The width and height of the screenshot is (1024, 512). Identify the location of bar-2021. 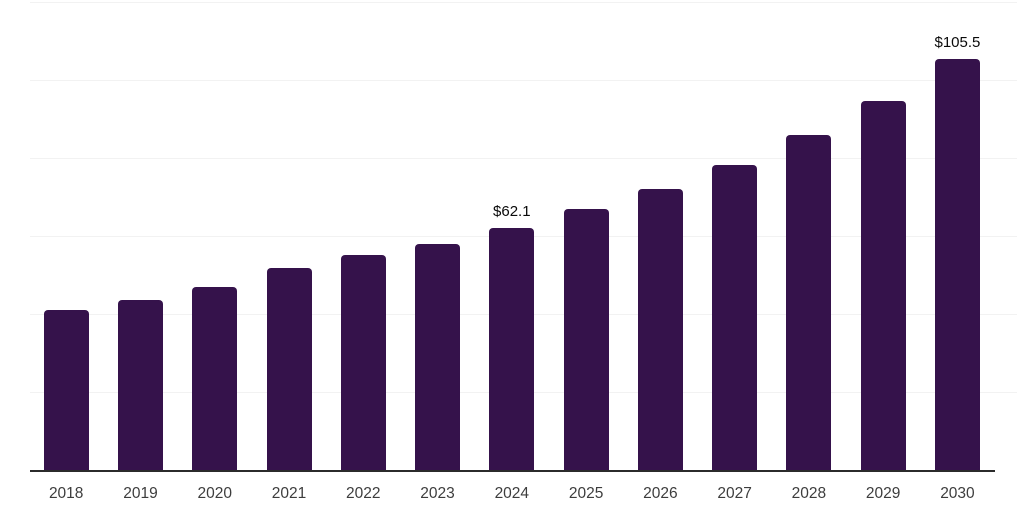
(289, 368).